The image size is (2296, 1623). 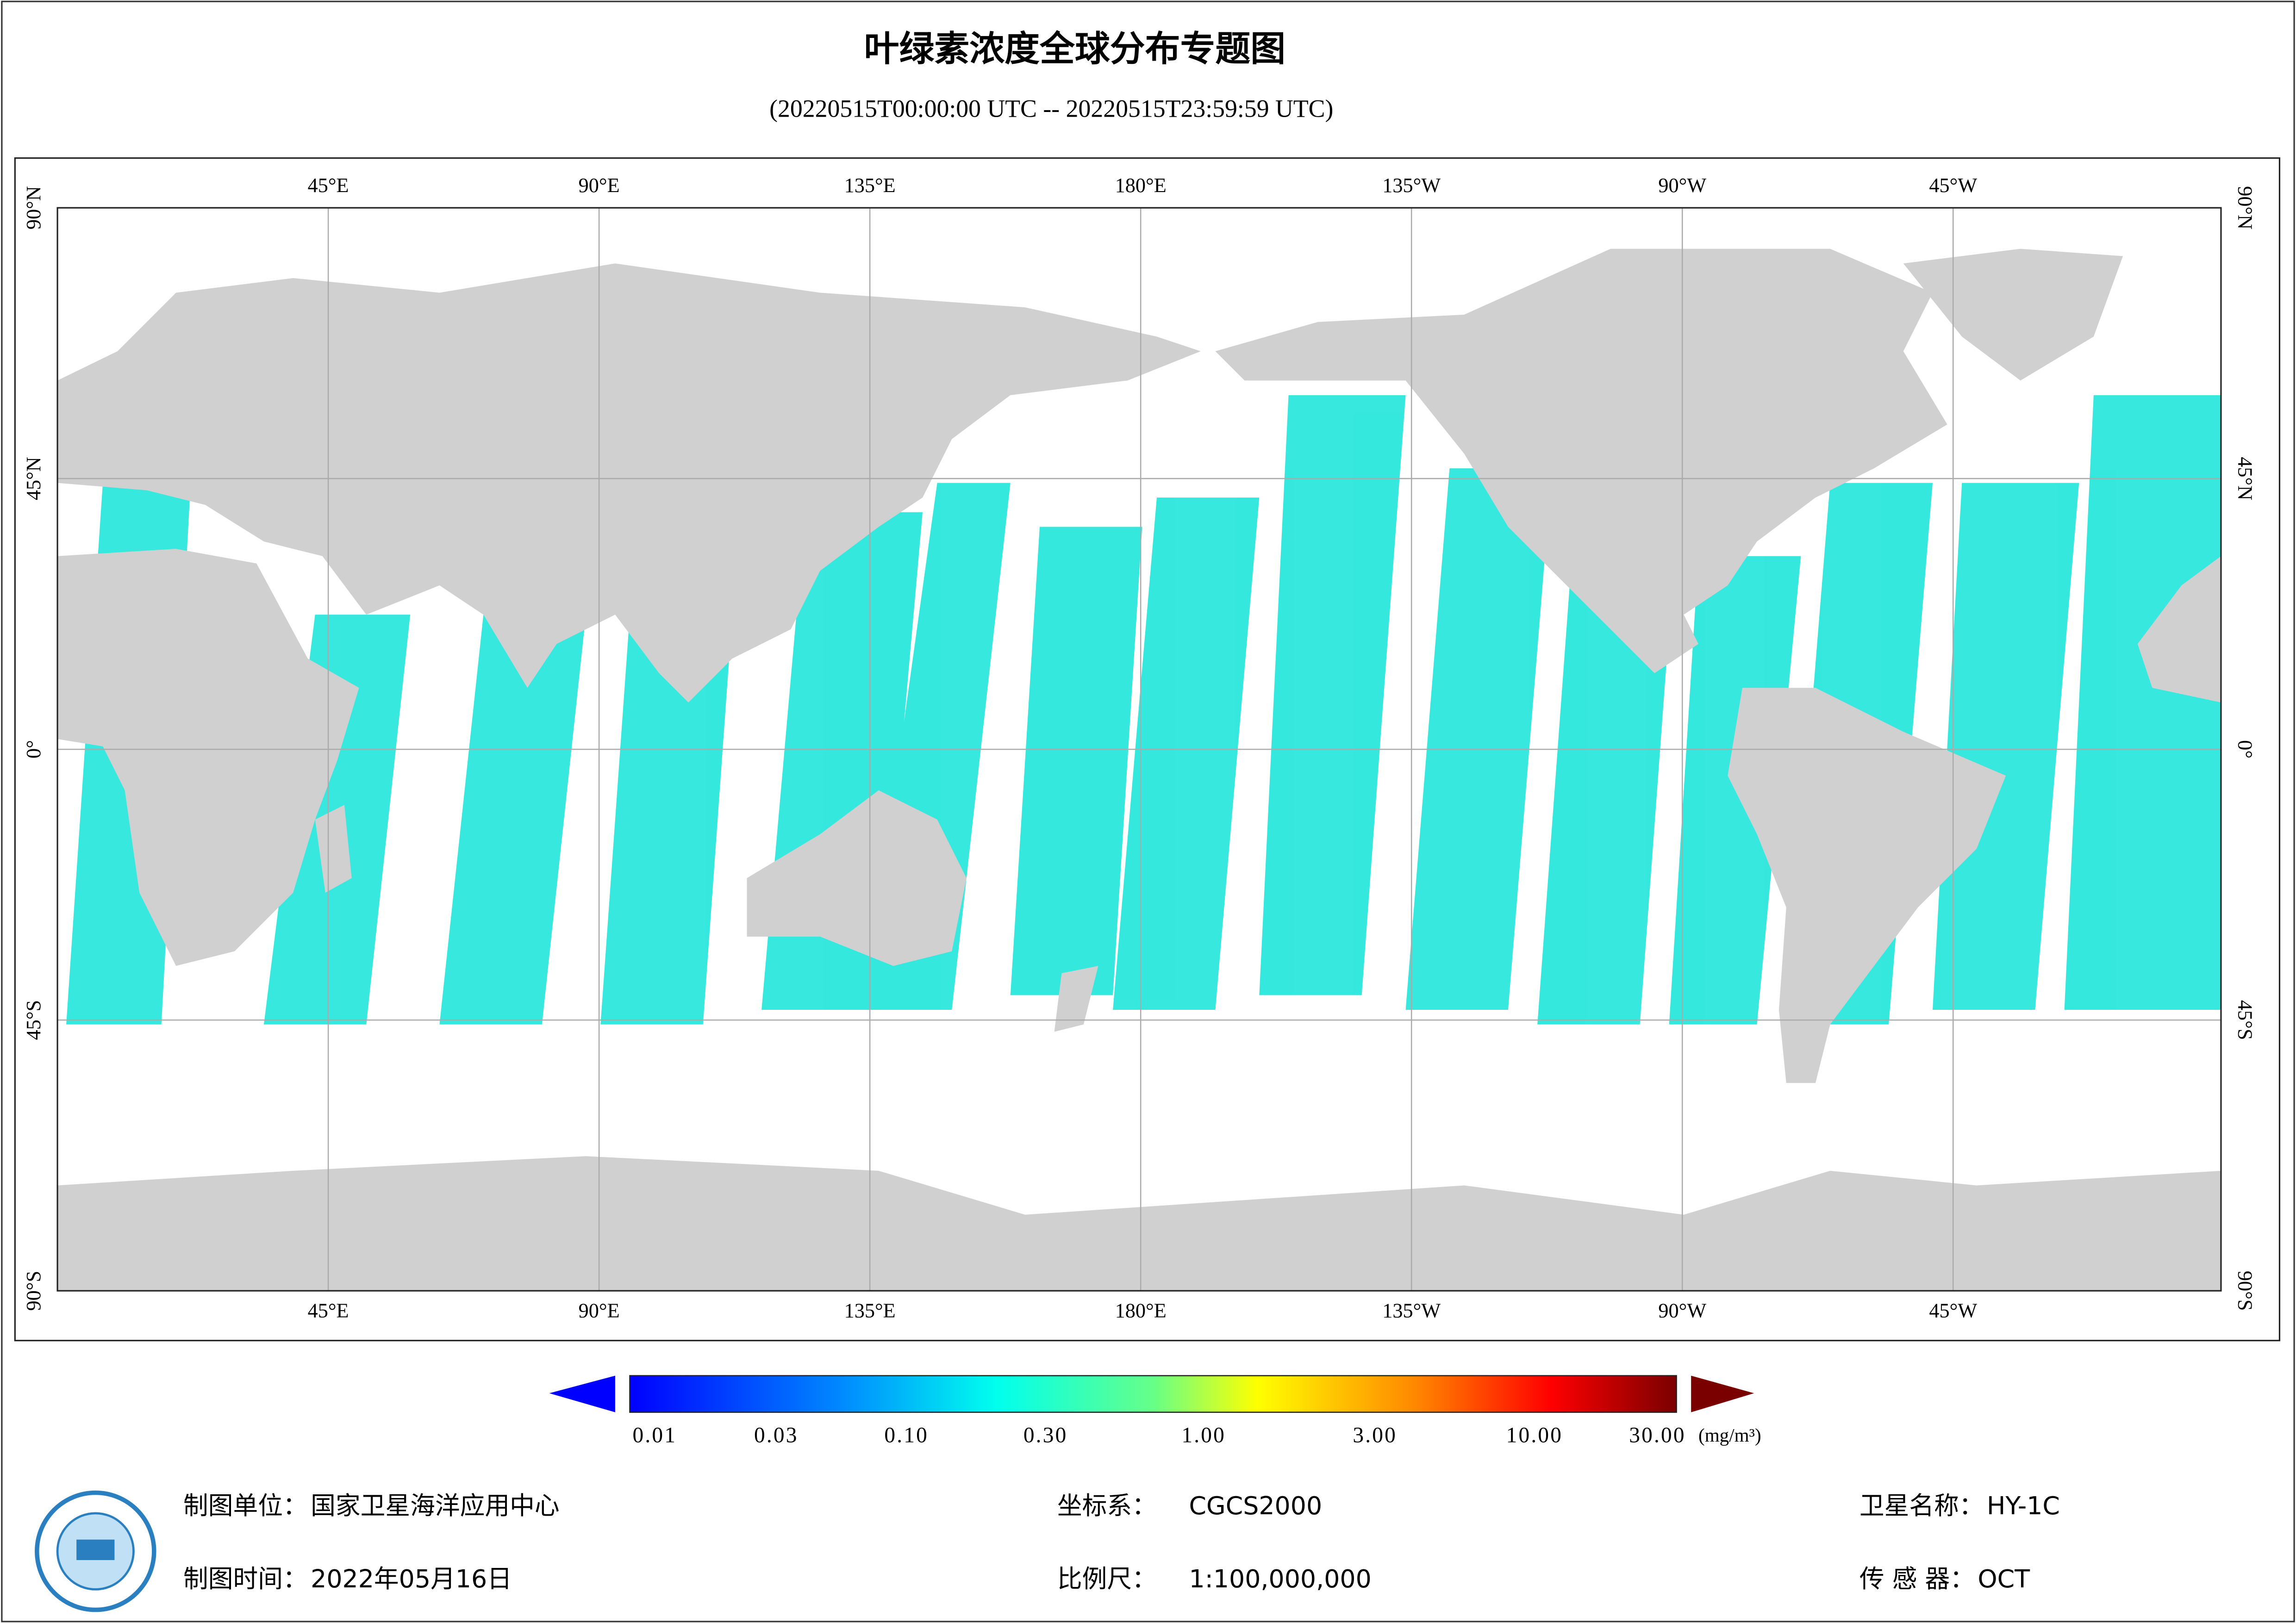 I want to click on lon-label-top: 90°W, so click(x=1682, y=185).